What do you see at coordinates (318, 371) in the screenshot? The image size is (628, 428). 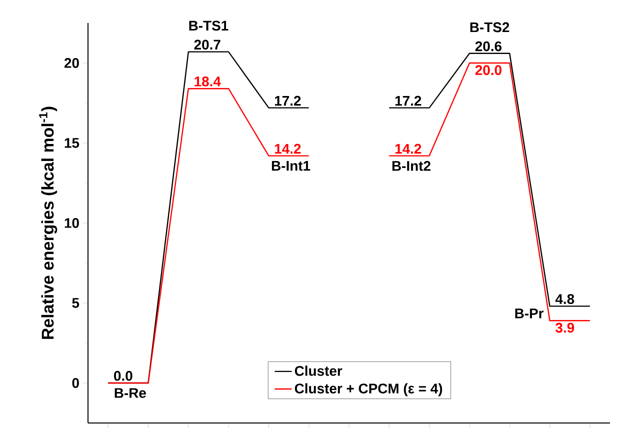 I see `legend-label: Cluster` at bounding box center [318, 371].